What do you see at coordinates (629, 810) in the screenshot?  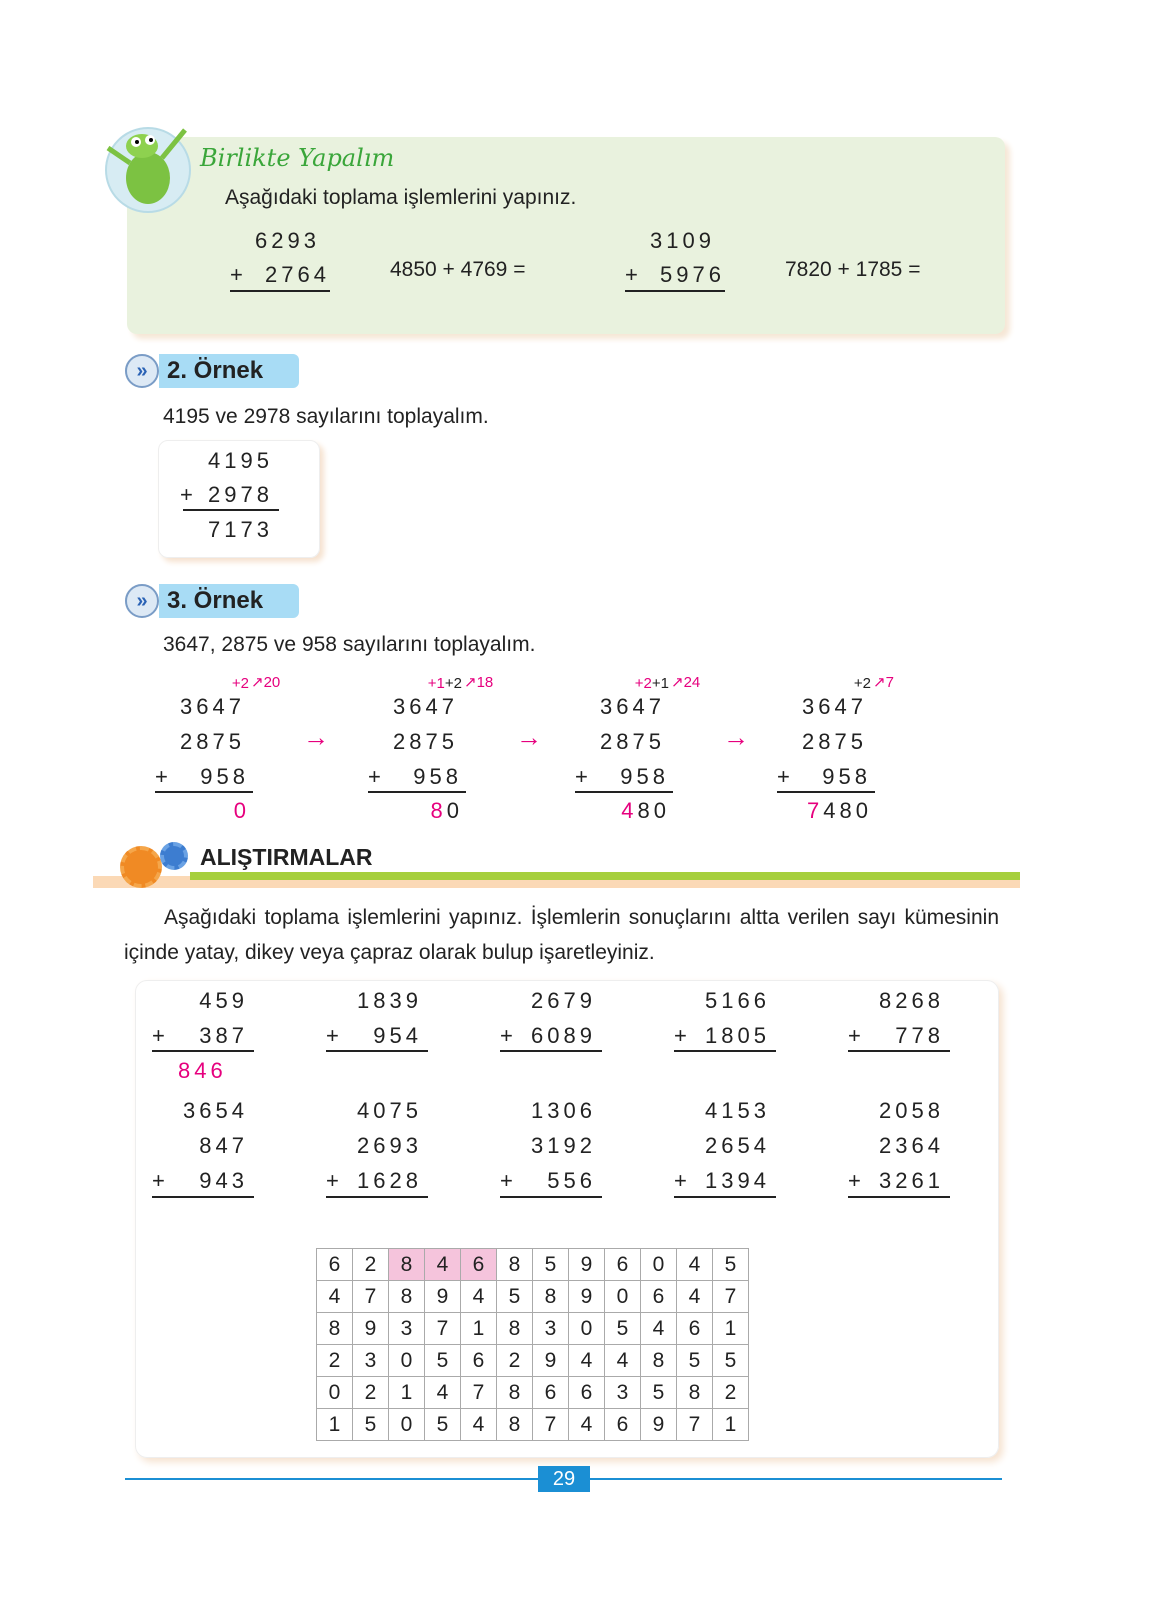 I see `result-new-digit: 4` at bounding box center [629, 810].